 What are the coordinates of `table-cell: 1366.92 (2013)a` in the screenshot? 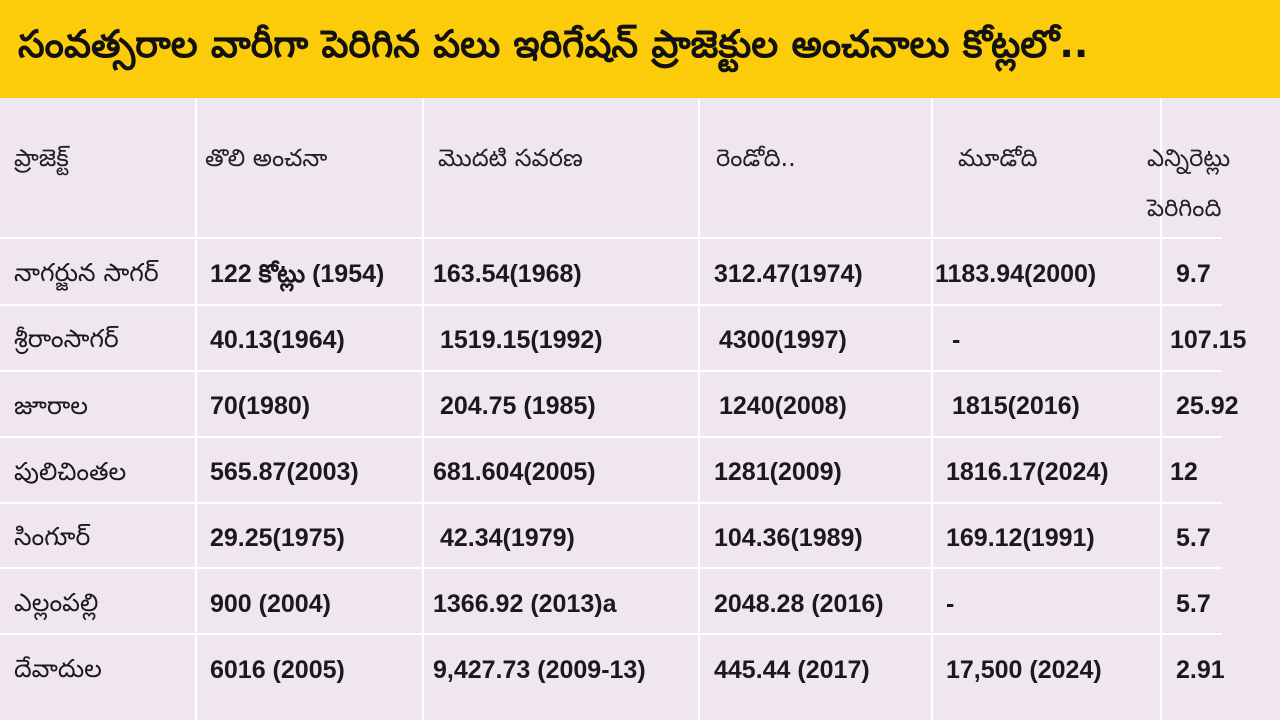 It's located at (525, 604).